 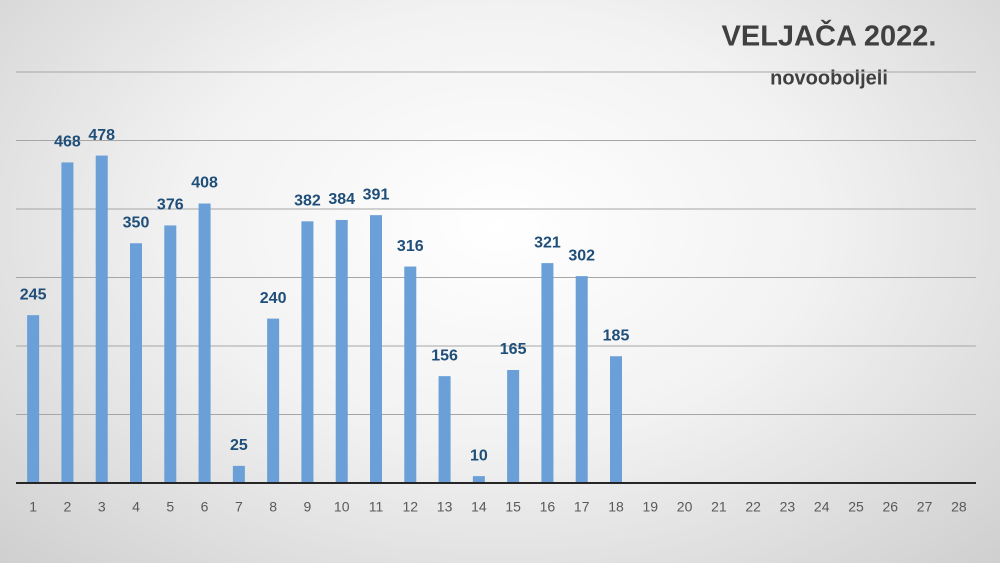 What do you see at coordinates (273, 507) in the screenshot?
I see `x-tick-label: 8` at bounding box center [273, 507].